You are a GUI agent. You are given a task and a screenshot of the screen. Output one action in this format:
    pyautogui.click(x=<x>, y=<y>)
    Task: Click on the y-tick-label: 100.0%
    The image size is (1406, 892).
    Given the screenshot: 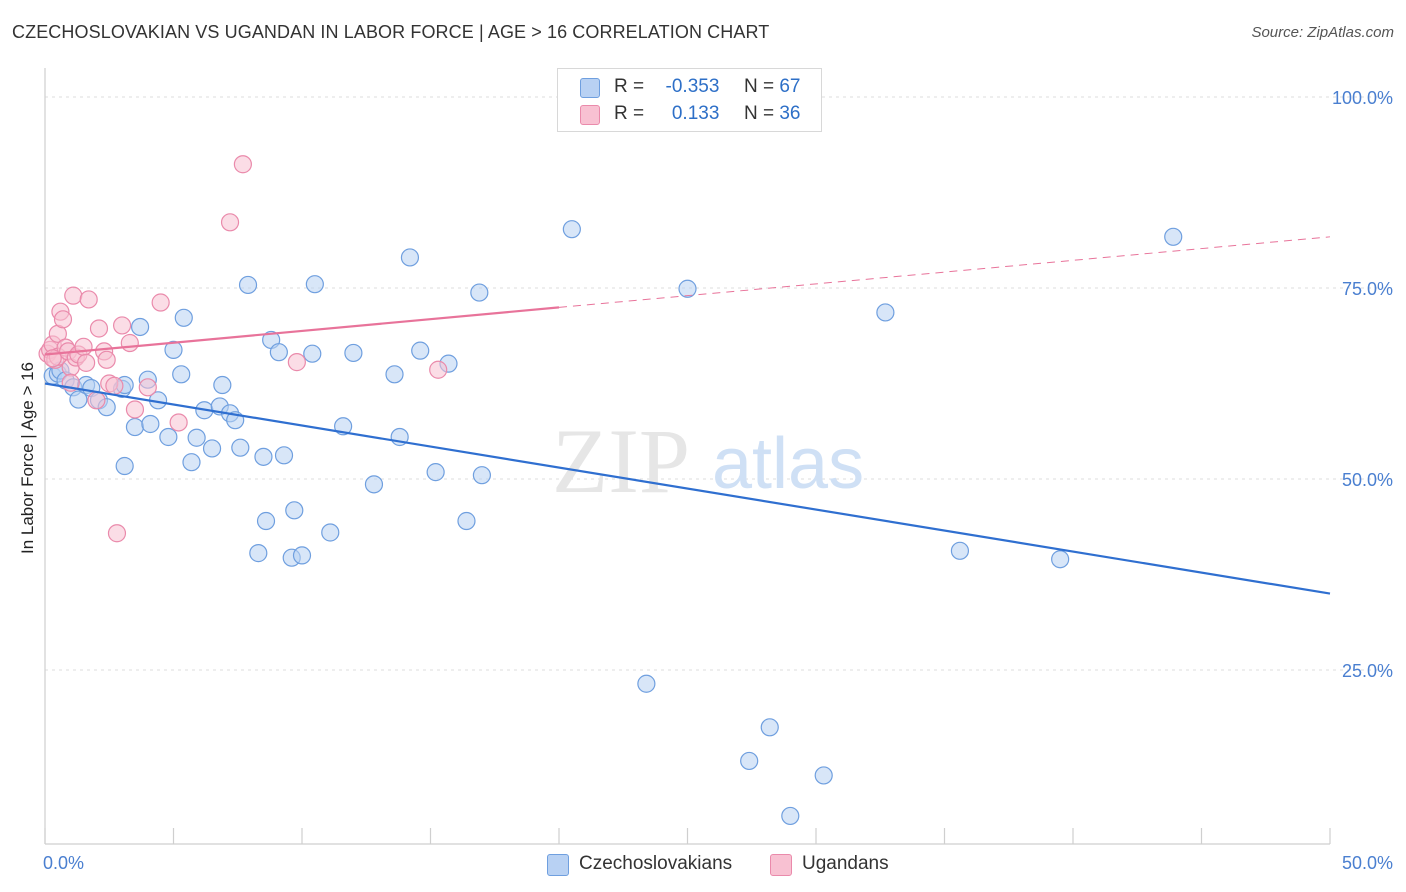 What is the action you would take?
    pyautogui.click(x=1362, y=98)
    